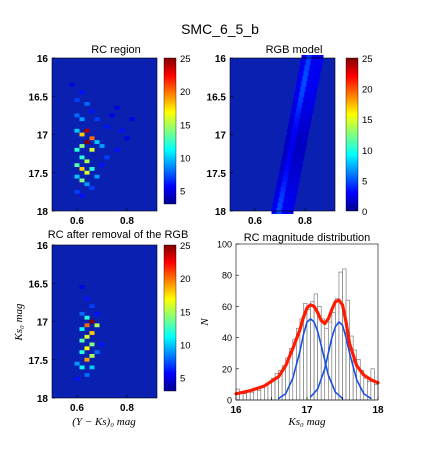  I want to click on x-axis-label: Ks₀ mag, so click(306, 422).